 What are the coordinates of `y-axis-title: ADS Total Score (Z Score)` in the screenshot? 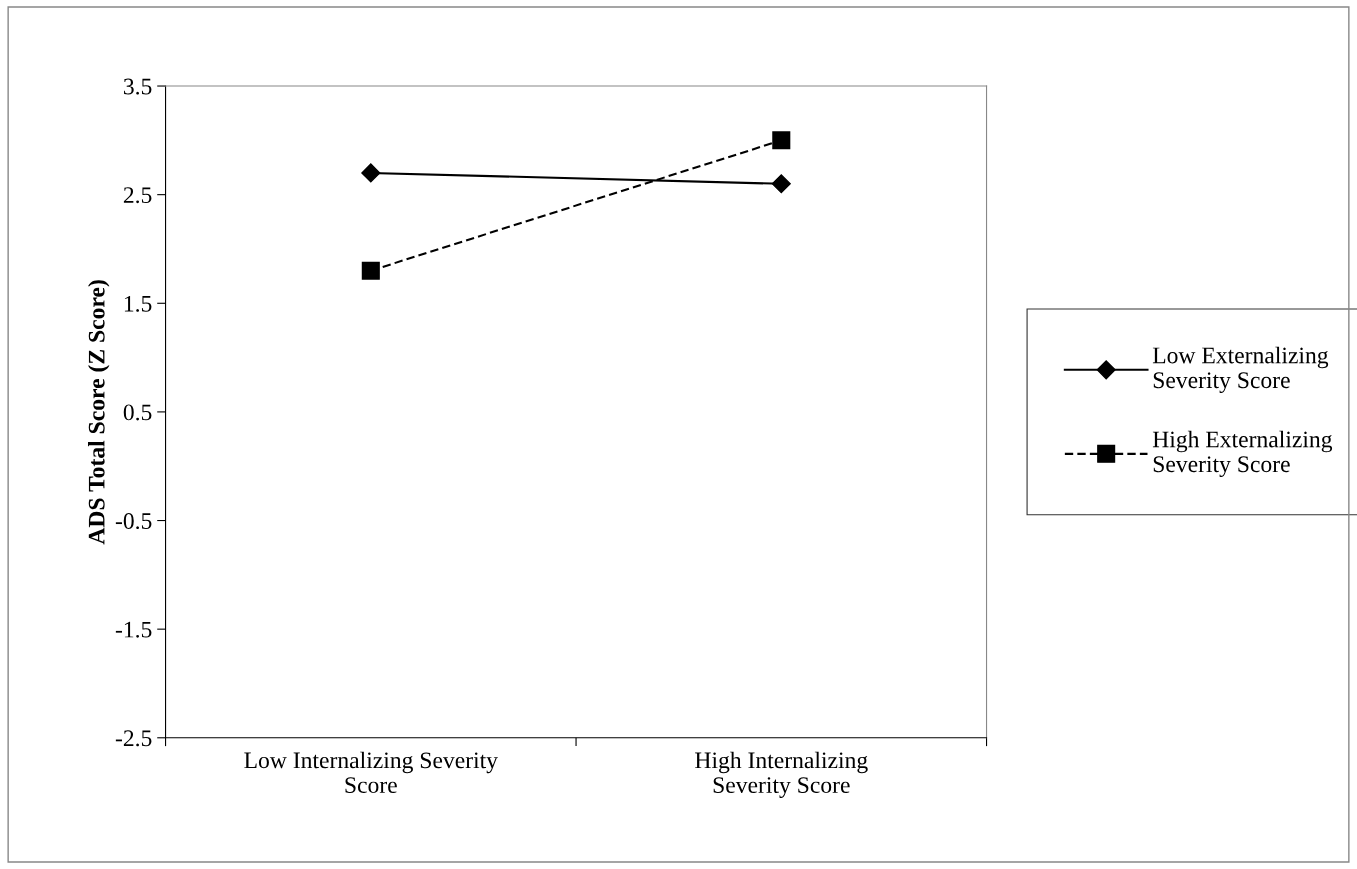 It's located at (99, 412).